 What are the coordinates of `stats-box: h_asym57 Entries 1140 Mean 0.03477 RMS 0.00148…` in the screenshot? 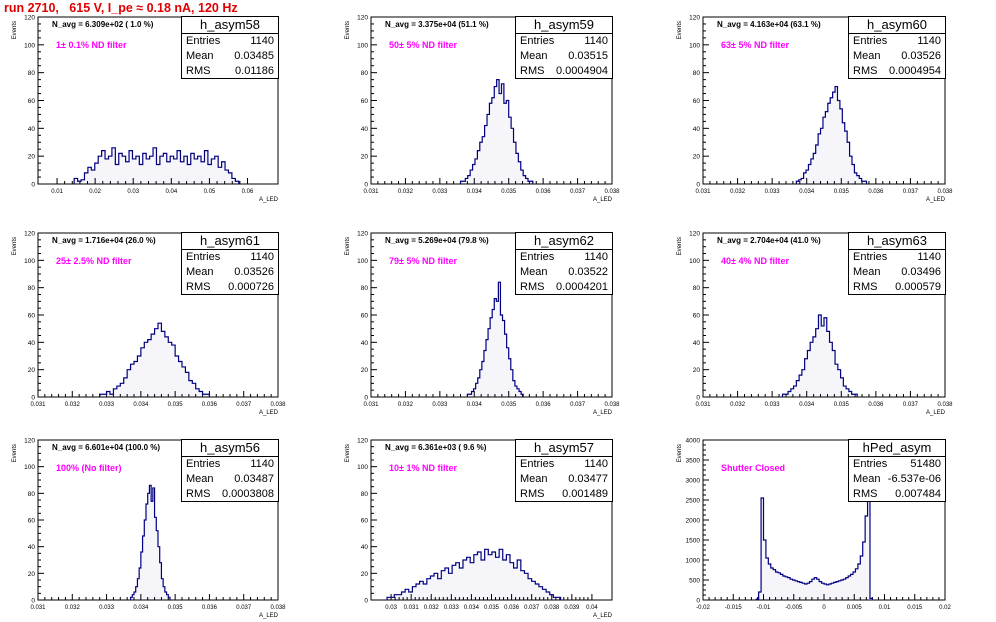 It's located at (564, 470).